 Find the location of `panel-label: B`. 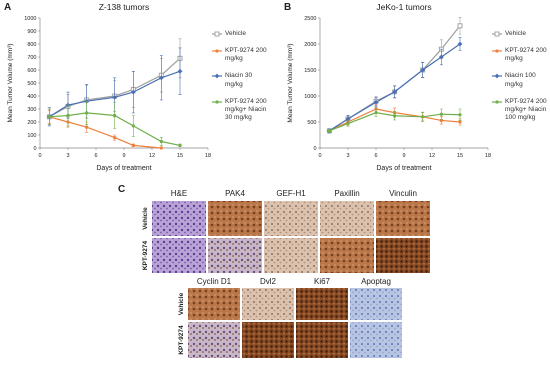

panel-label: B is located at coordinates (287, 7).